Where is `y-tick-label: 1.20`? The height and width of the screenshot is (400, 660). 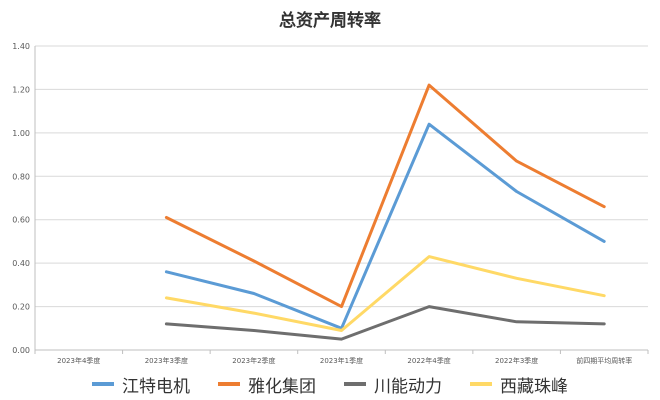 y-tick-label: 1.20 is located at coordinates (21, 89).